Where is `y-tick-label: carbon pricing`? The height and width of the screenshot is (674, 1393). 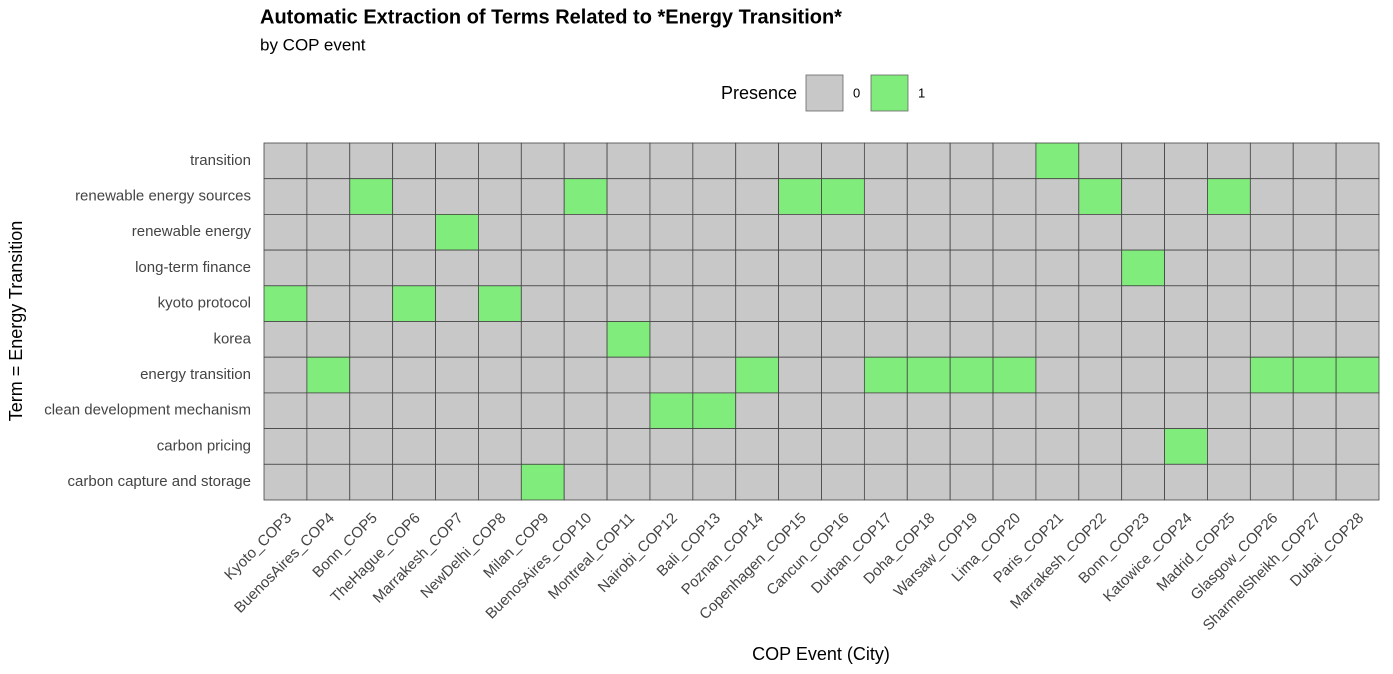
y-tick-label: carbon pricing is located at coordinates (204, 445).